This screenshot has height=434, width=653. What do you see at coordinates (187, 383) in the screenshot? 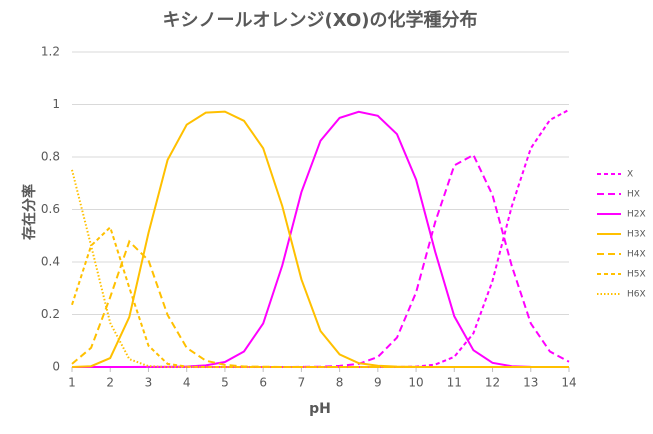
I see `x-tick-label: 4` at bounding box center [187, 383].